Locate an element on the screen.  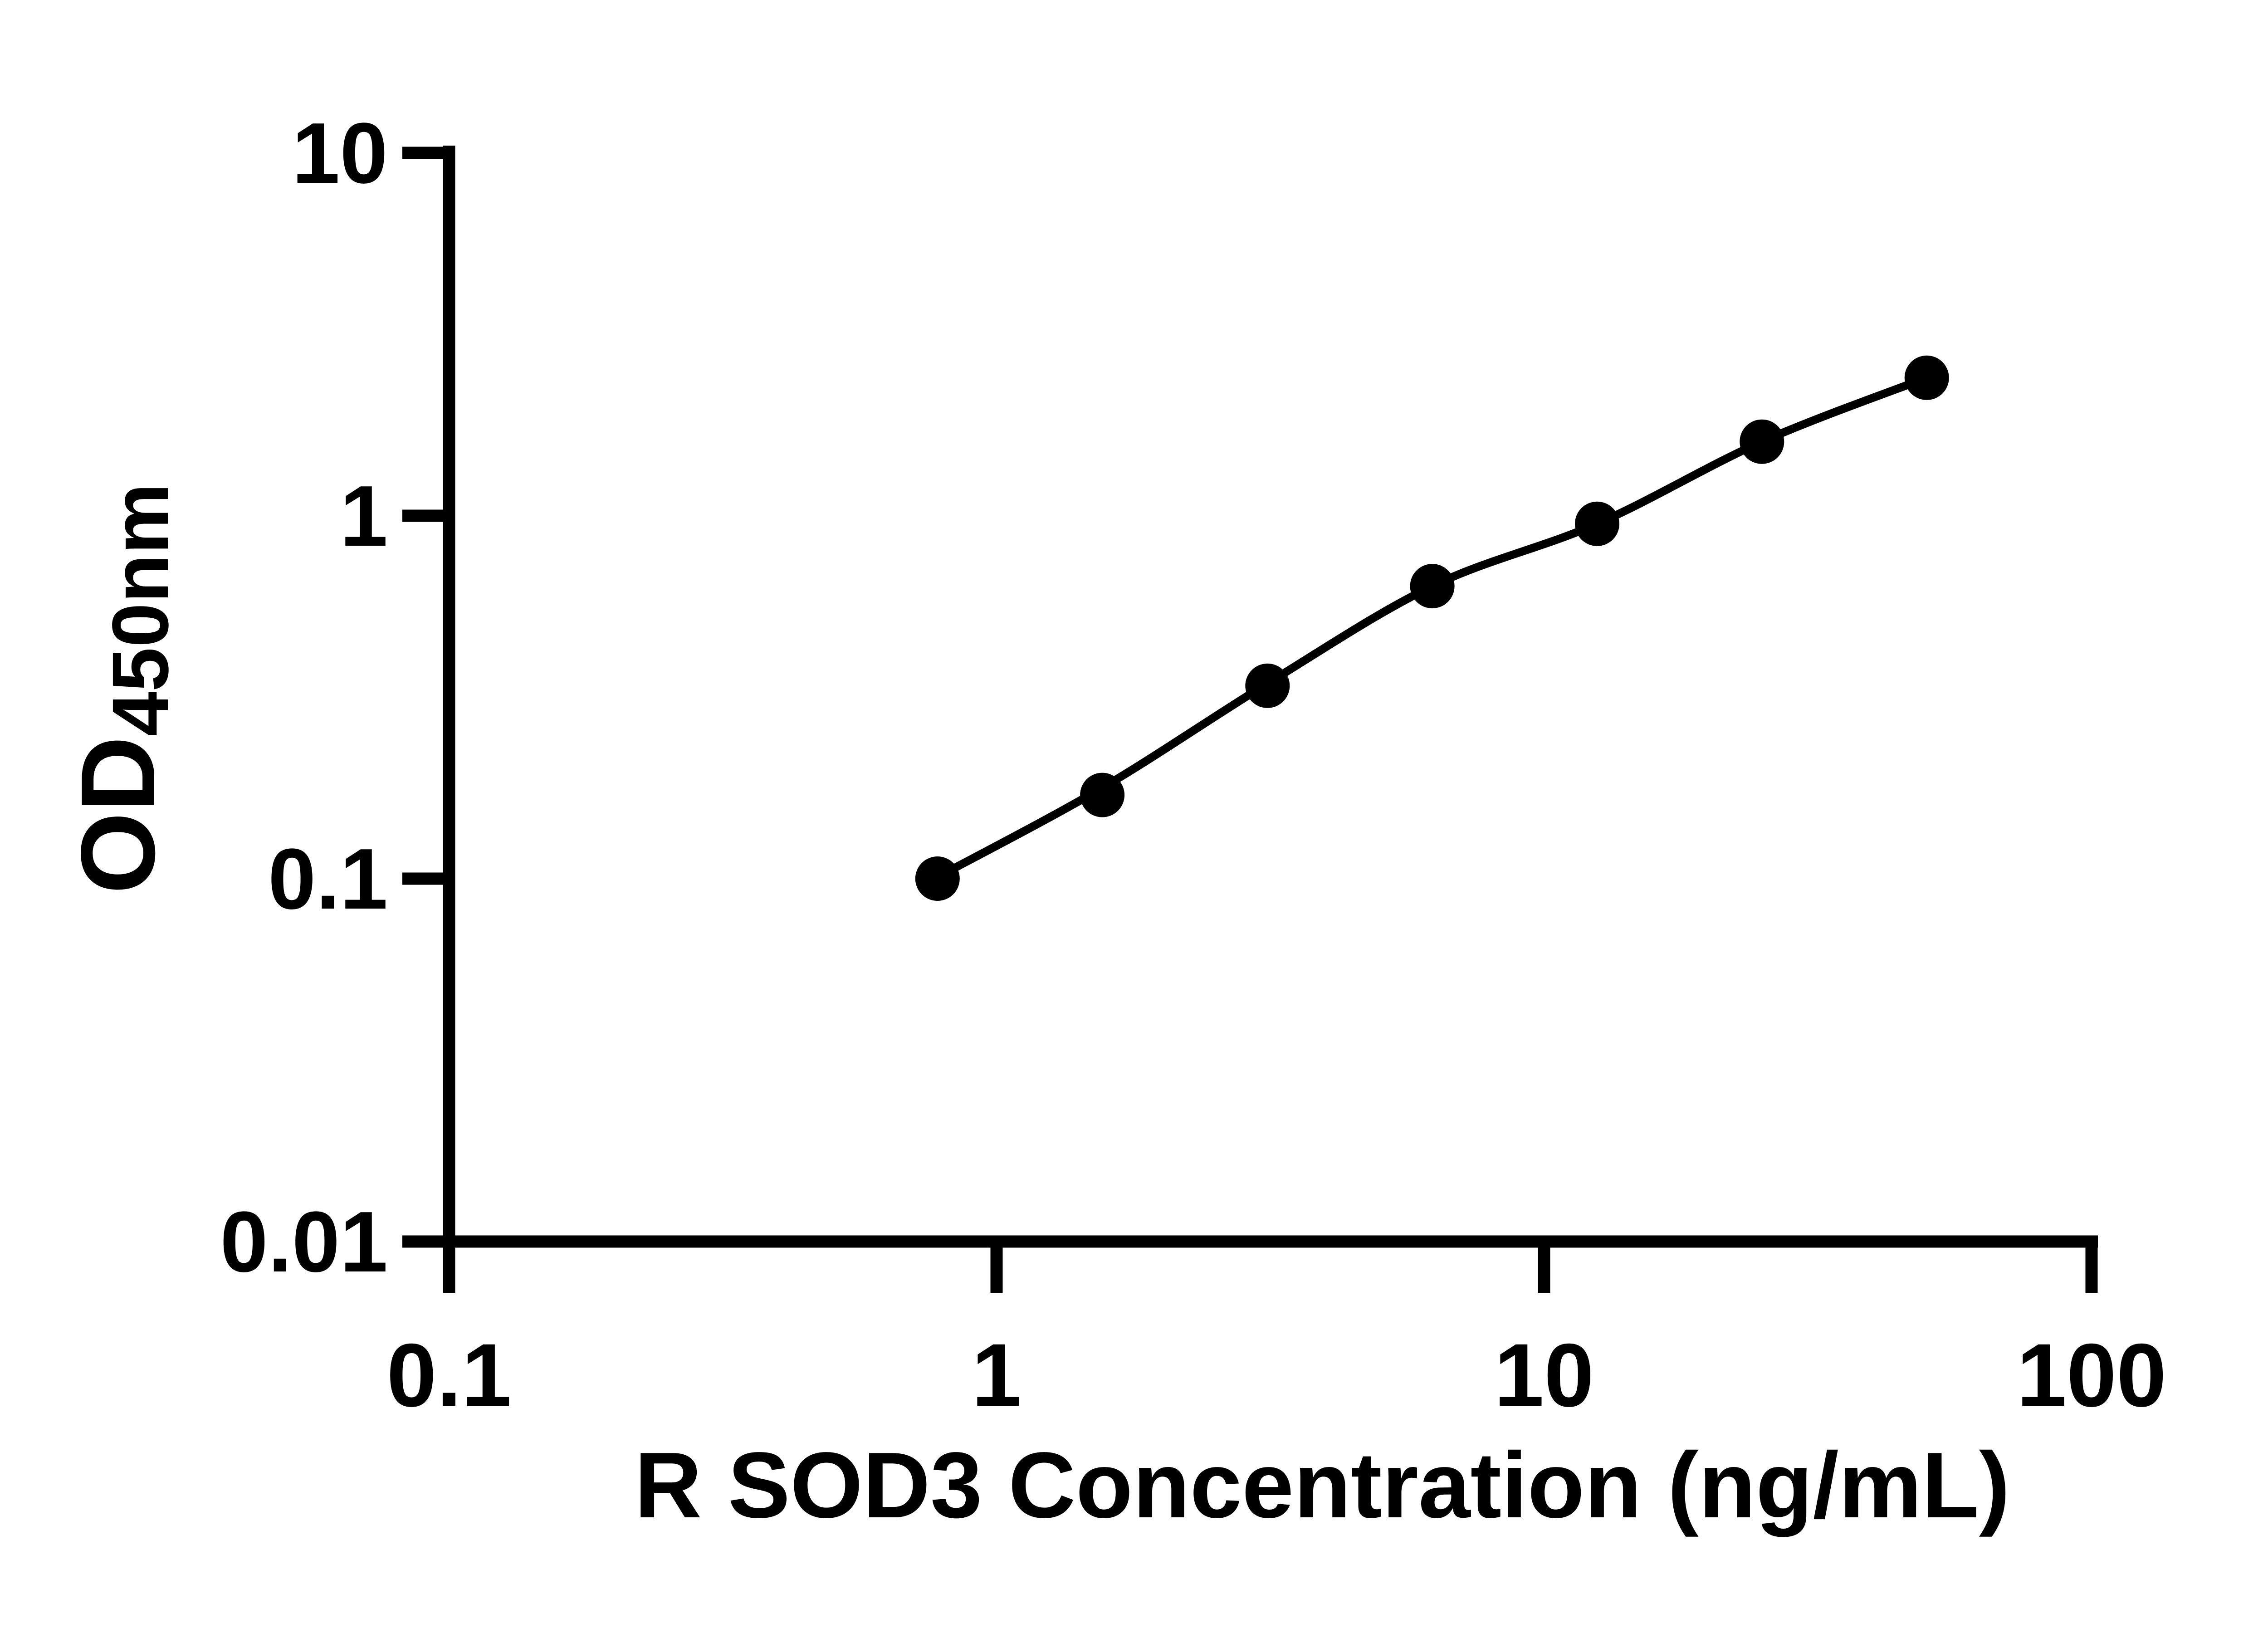
x-tick-label-1: 1 is located at coordinates (997, 1375).